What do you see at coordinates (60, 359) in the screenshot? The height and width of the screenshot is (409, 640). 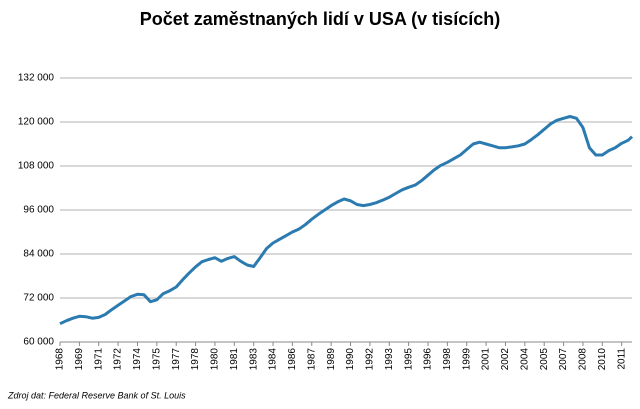 I see `x-tick-label: 1968` at bounding box center [60, 359].